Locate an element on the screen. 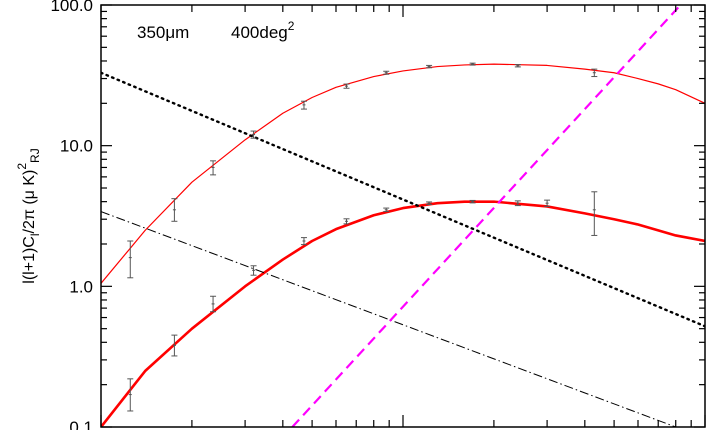  y-tick-label: 10.0 is located at coordinates (76, 146).